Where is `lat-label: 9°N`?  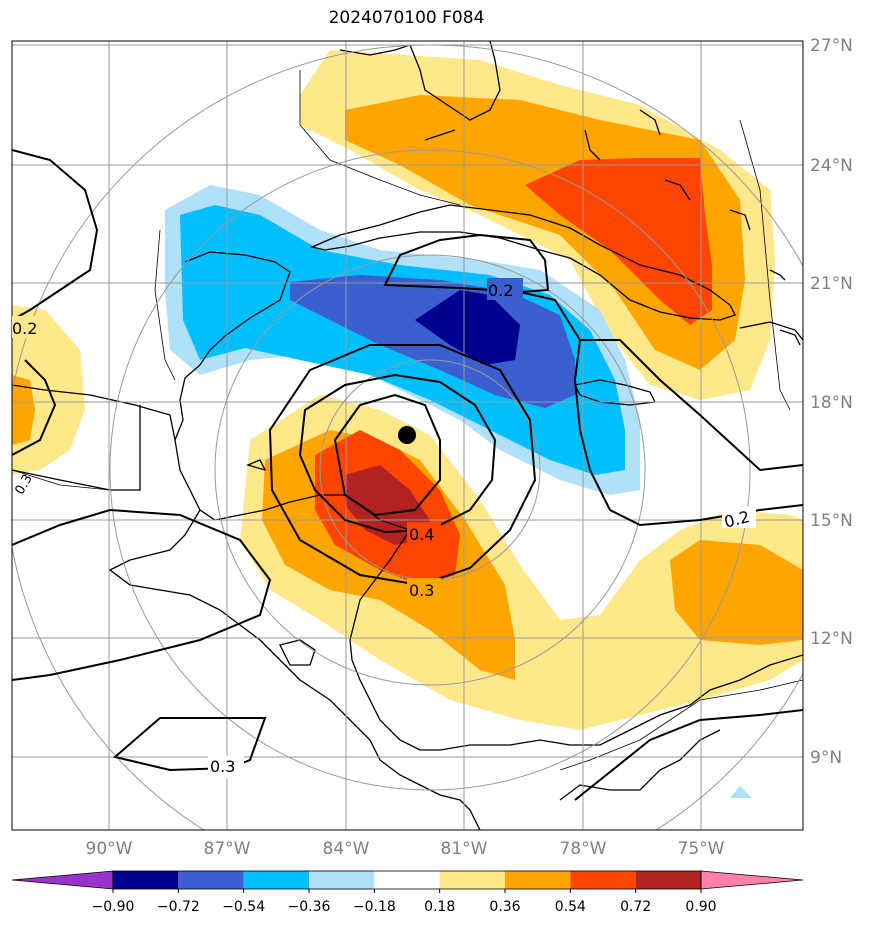 lat-label: 9°N is located at coordinates (826, 758).